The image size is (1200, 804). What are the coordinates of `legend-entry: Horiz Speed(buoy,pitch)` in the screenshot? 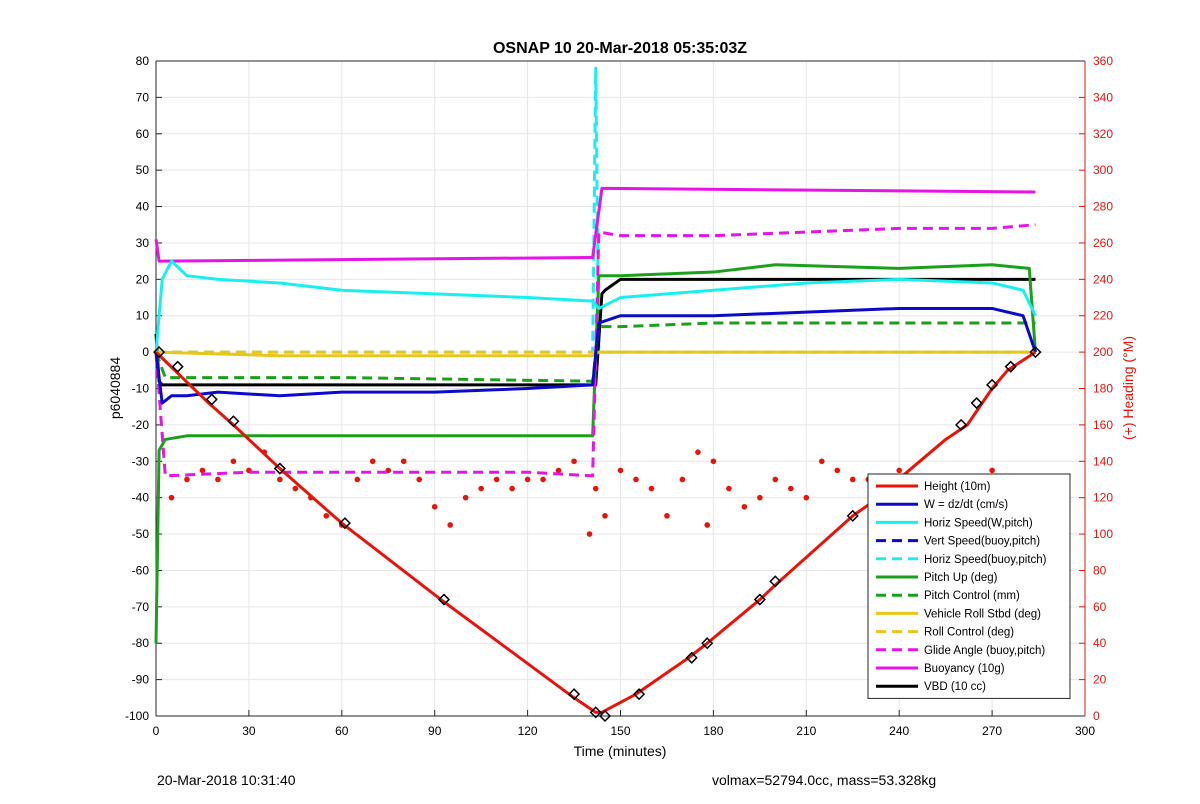 It's located at (985, 560).